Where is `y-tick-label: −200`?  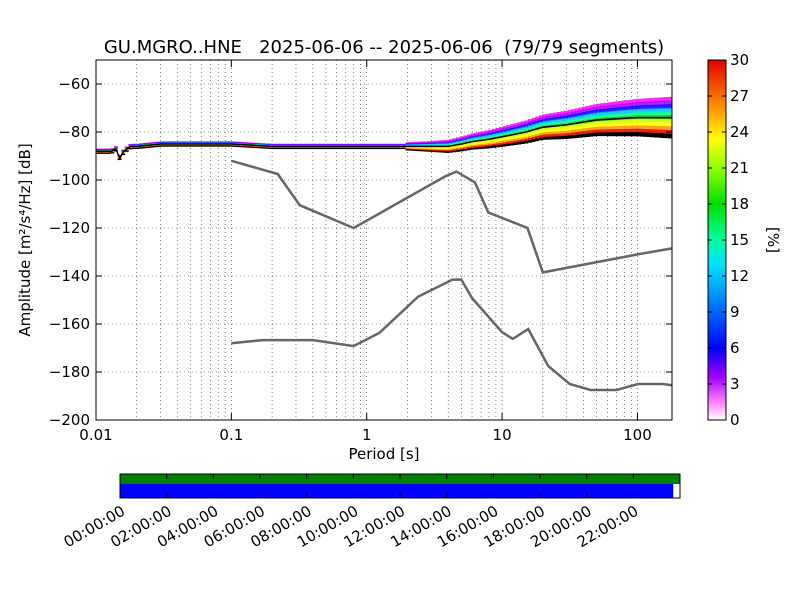 y-tick-label: −200 is located at coordinates (69, 420).